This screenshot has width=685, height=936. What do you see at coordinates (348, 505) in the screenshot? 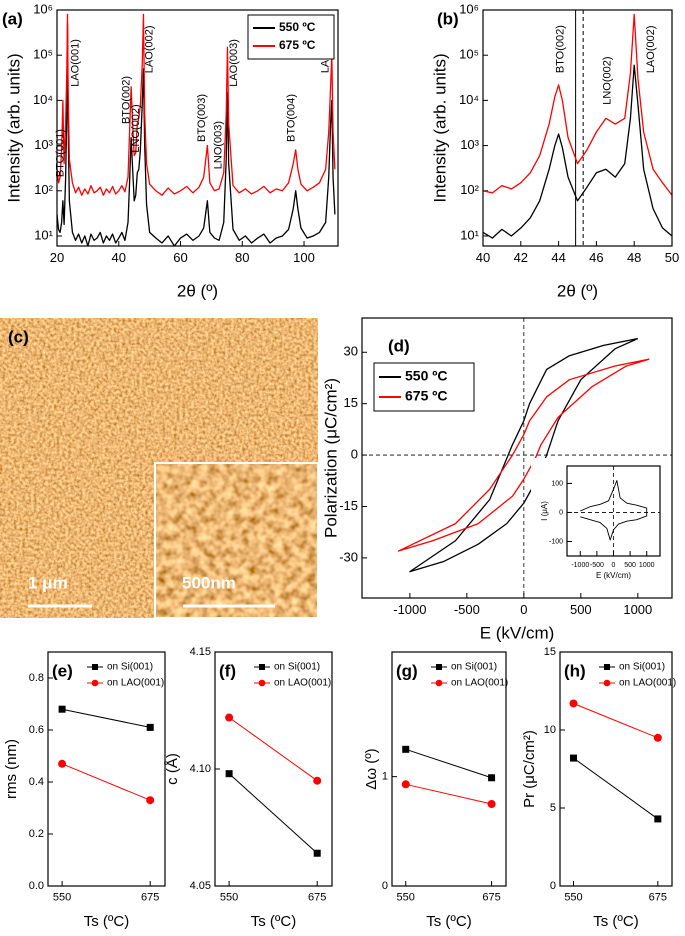
I see `y-tick-label: -15` at bounding box center [348, 505].